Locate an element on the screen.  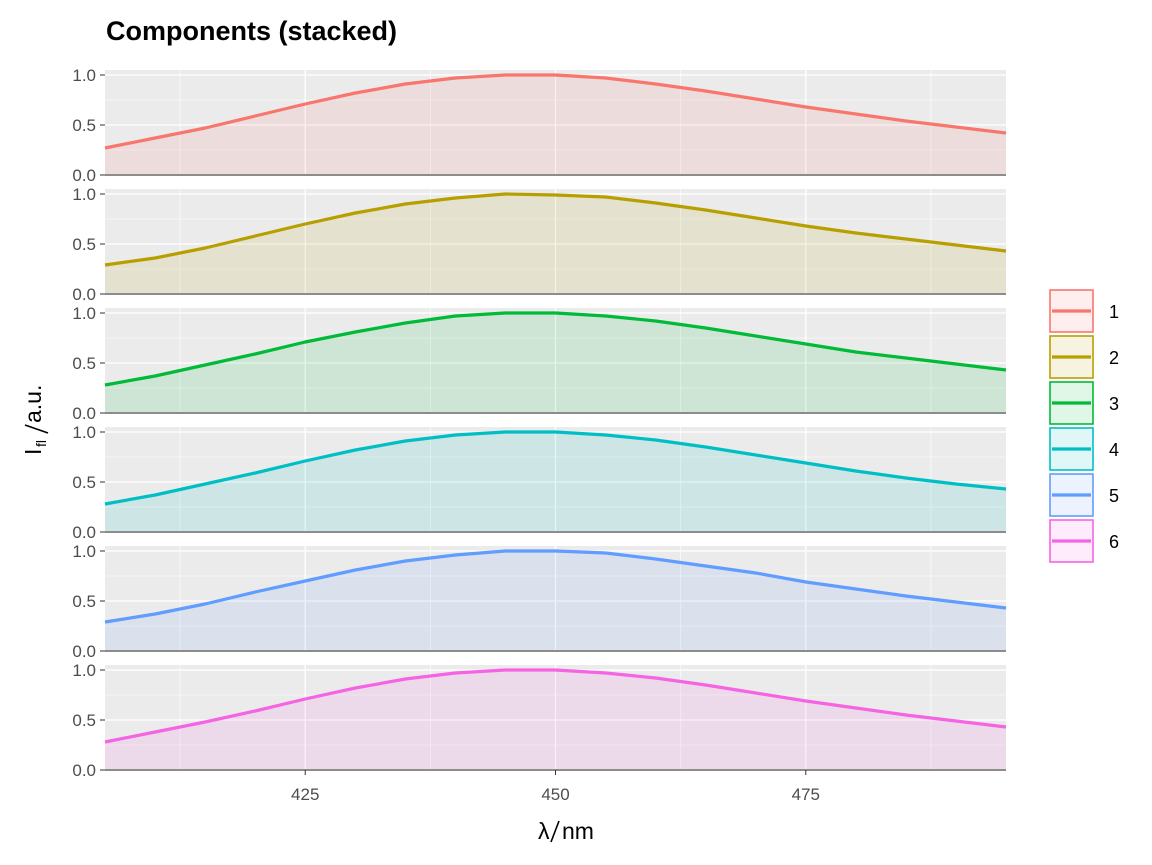
legend-item-3: 3 is located at coordinates (1084, 403).